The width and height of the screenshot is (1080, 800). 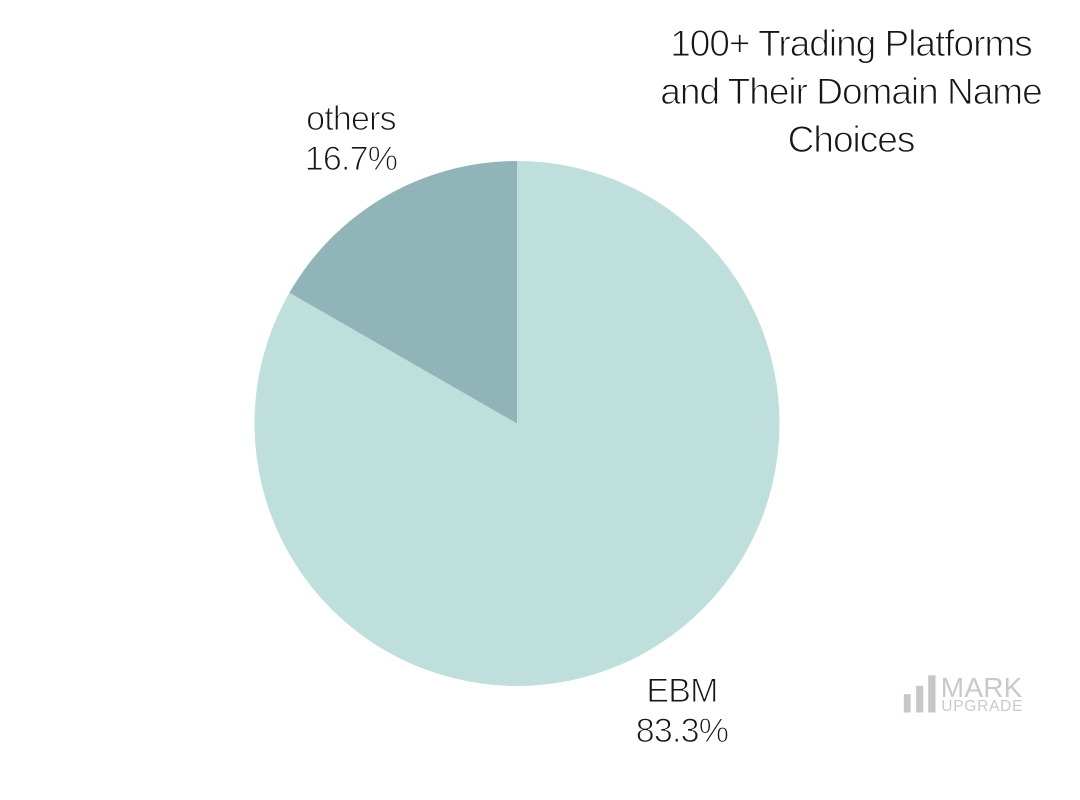 I want to click on chart-title-line-3: Choices, so click(x=851, y=140).